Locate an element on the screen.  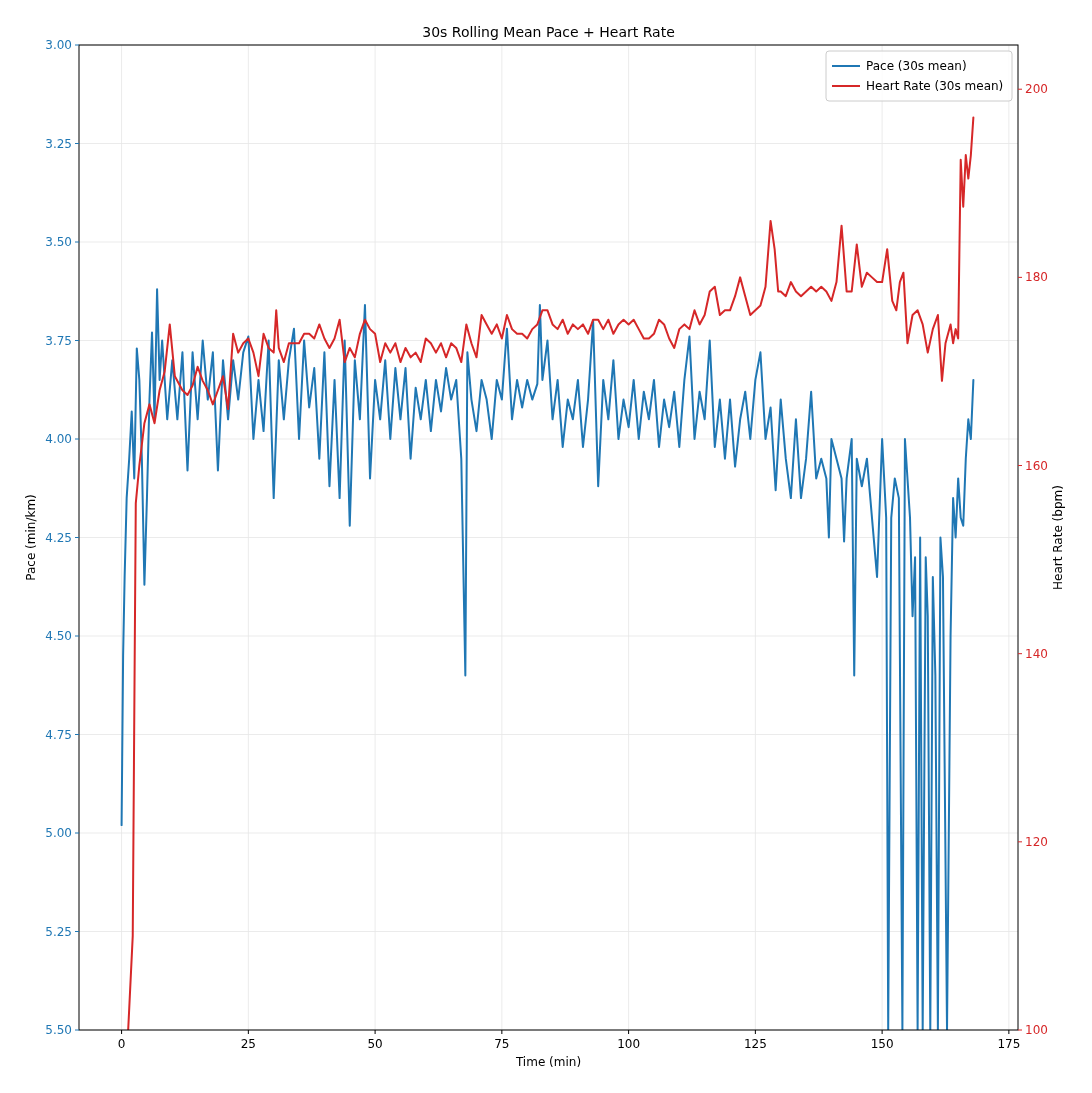
x-tick-label: 125 is located at coordinates (755, 1044).